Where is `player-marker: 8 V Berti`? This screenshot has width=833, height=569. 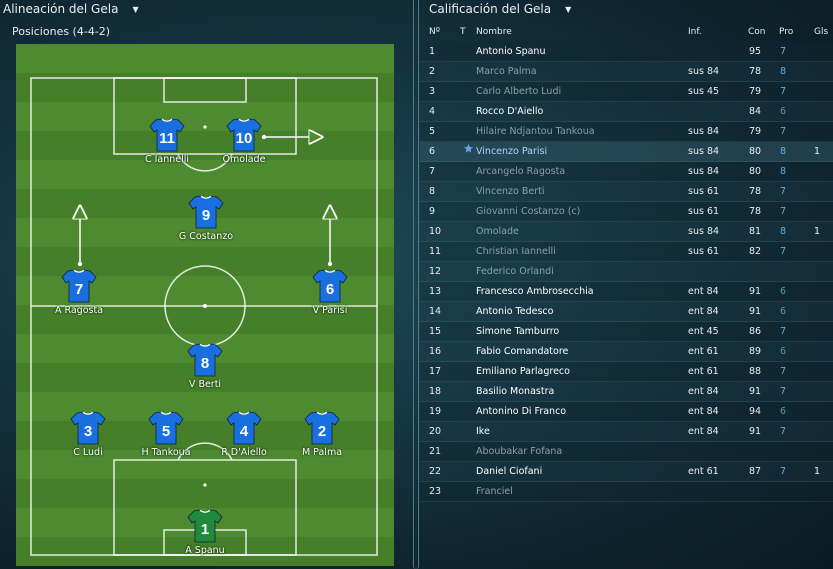 player-marker: 8 V Berti is located at coordinates (205, 366).